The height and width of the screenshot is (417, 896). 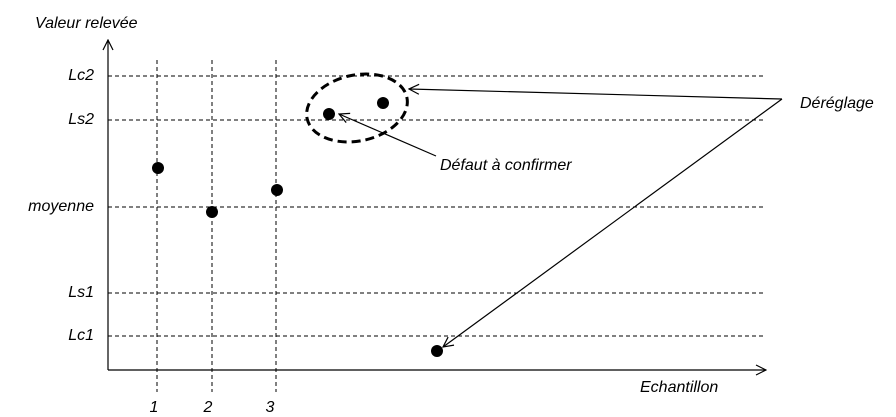 I want to click on sample-label: 1, so click(x=154, y=407).